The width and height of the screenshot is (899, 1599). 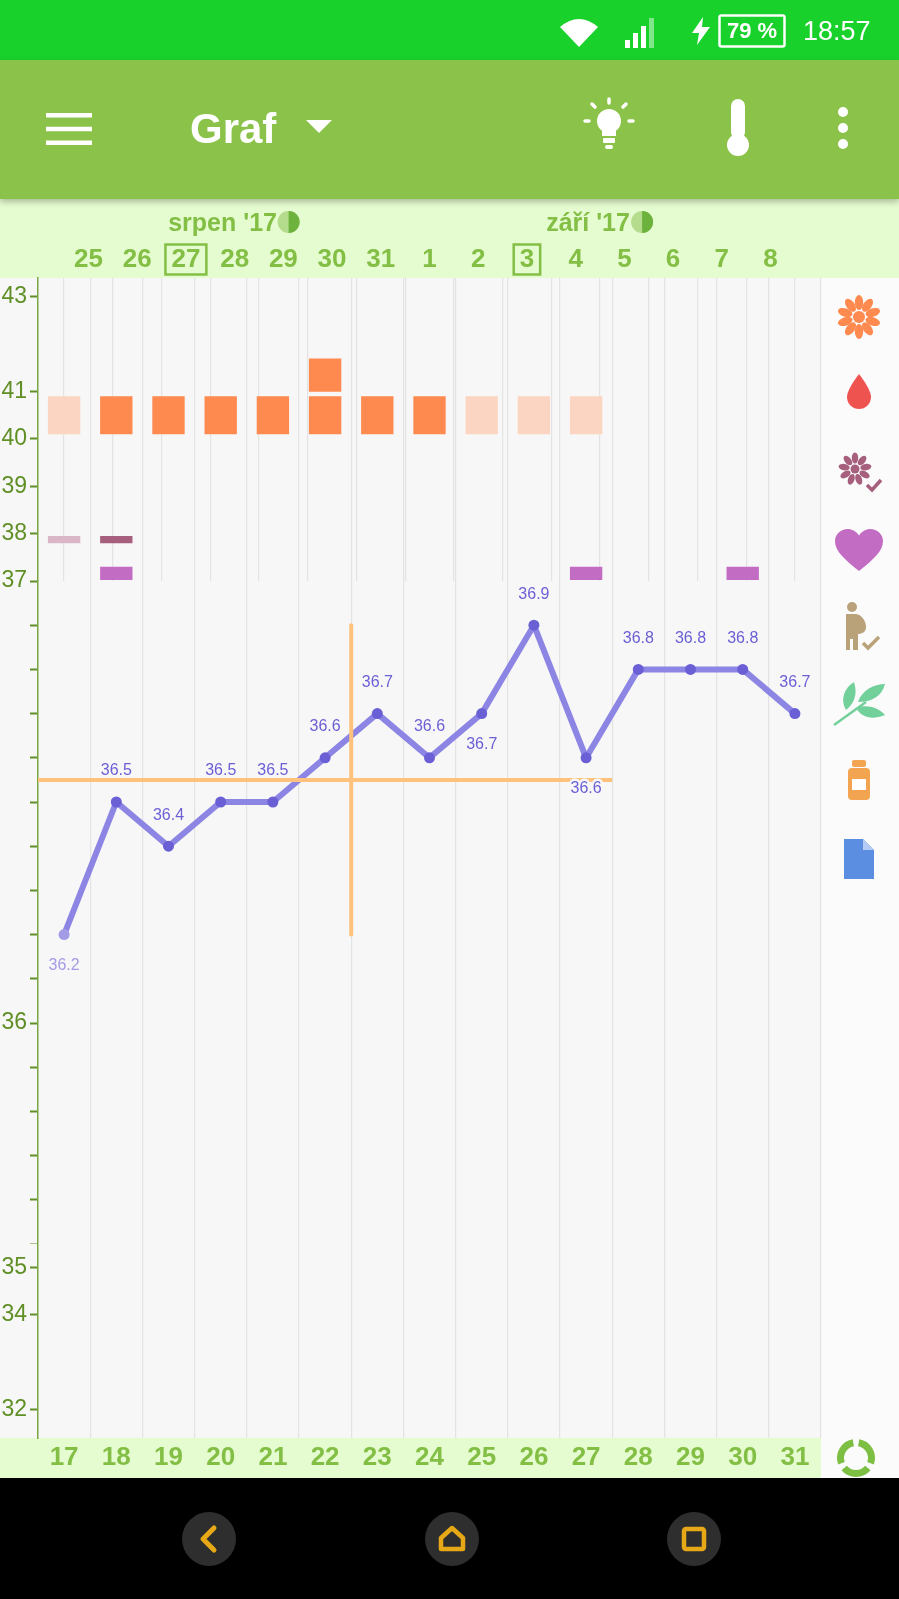 I want to click on text: září '17, so click(x=588, y=222).